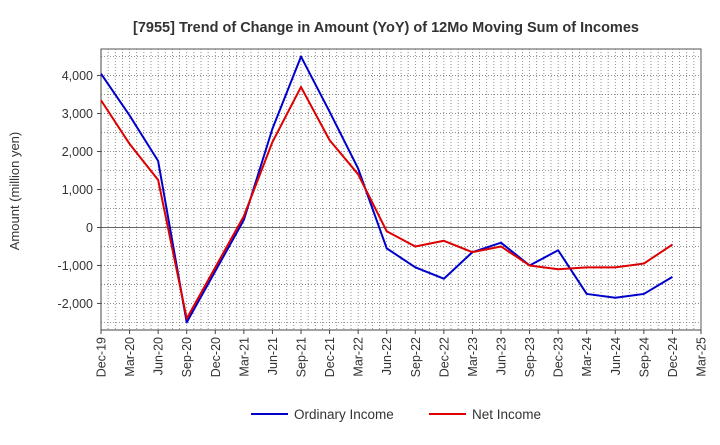  Describe the element at coordinates (77, 76) in the screenshot. I see `y-tick-label: 4,000` at that location.